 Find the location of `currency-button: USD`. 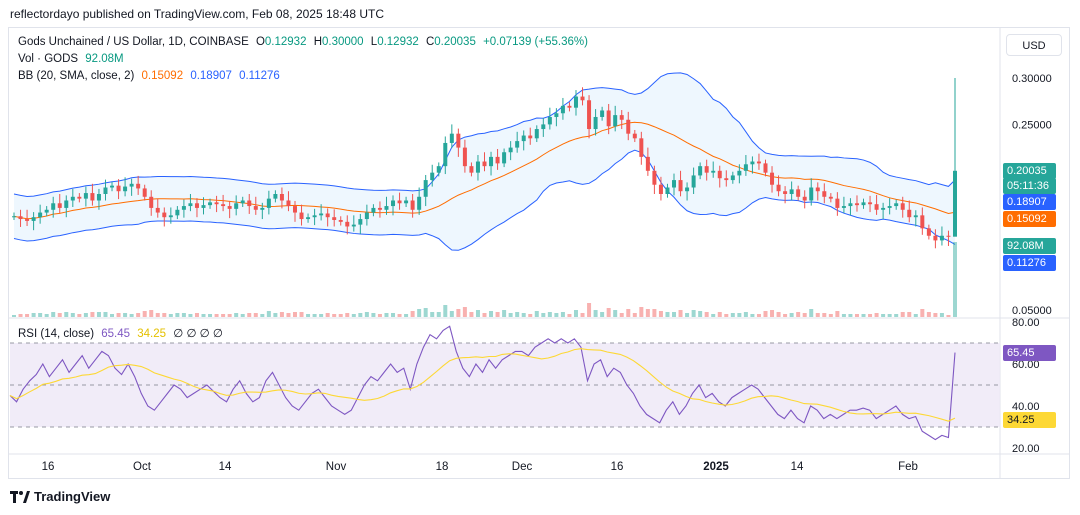

currency-button: USD is located at coordinates (1034, 45).